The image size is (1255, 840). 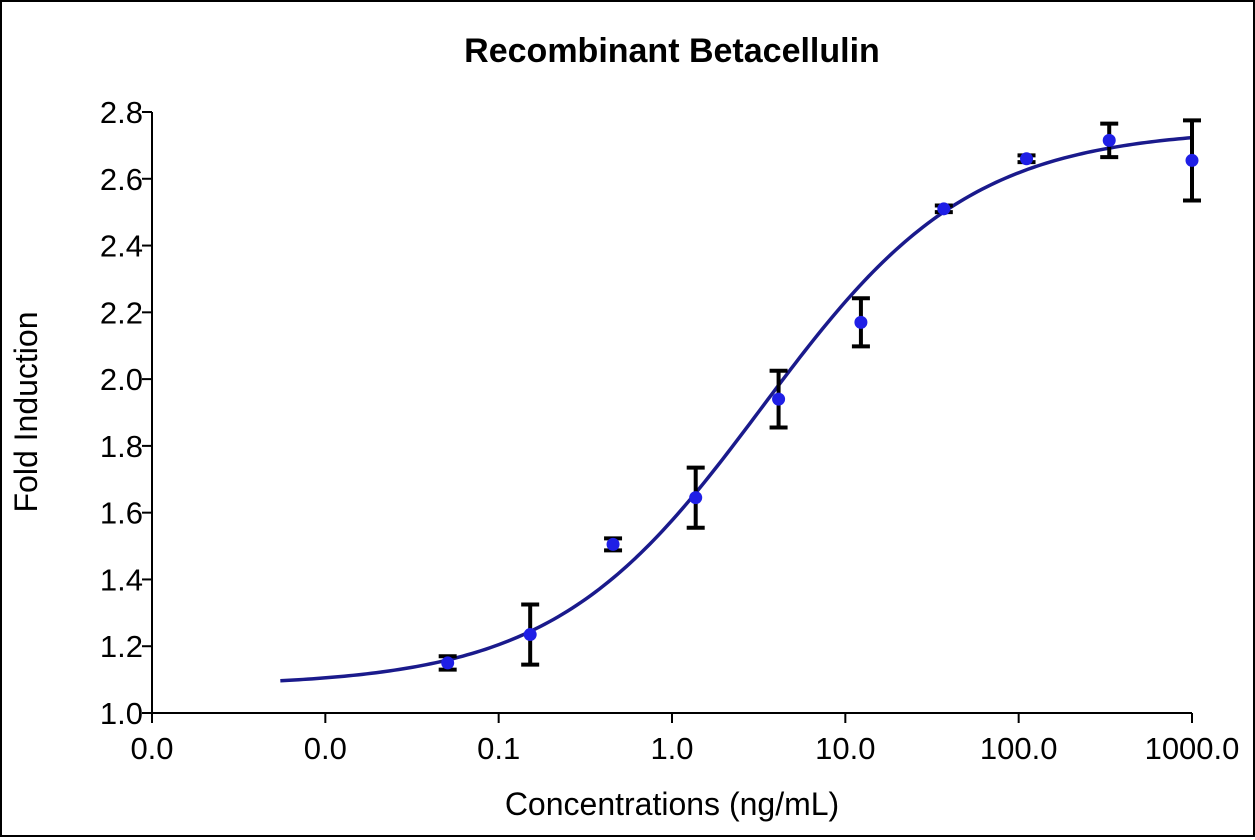 What do you see at coordinates (671, 748) in the screenshot?
I see `x-tick-label: 1.0` at bounding box center [671, 748].